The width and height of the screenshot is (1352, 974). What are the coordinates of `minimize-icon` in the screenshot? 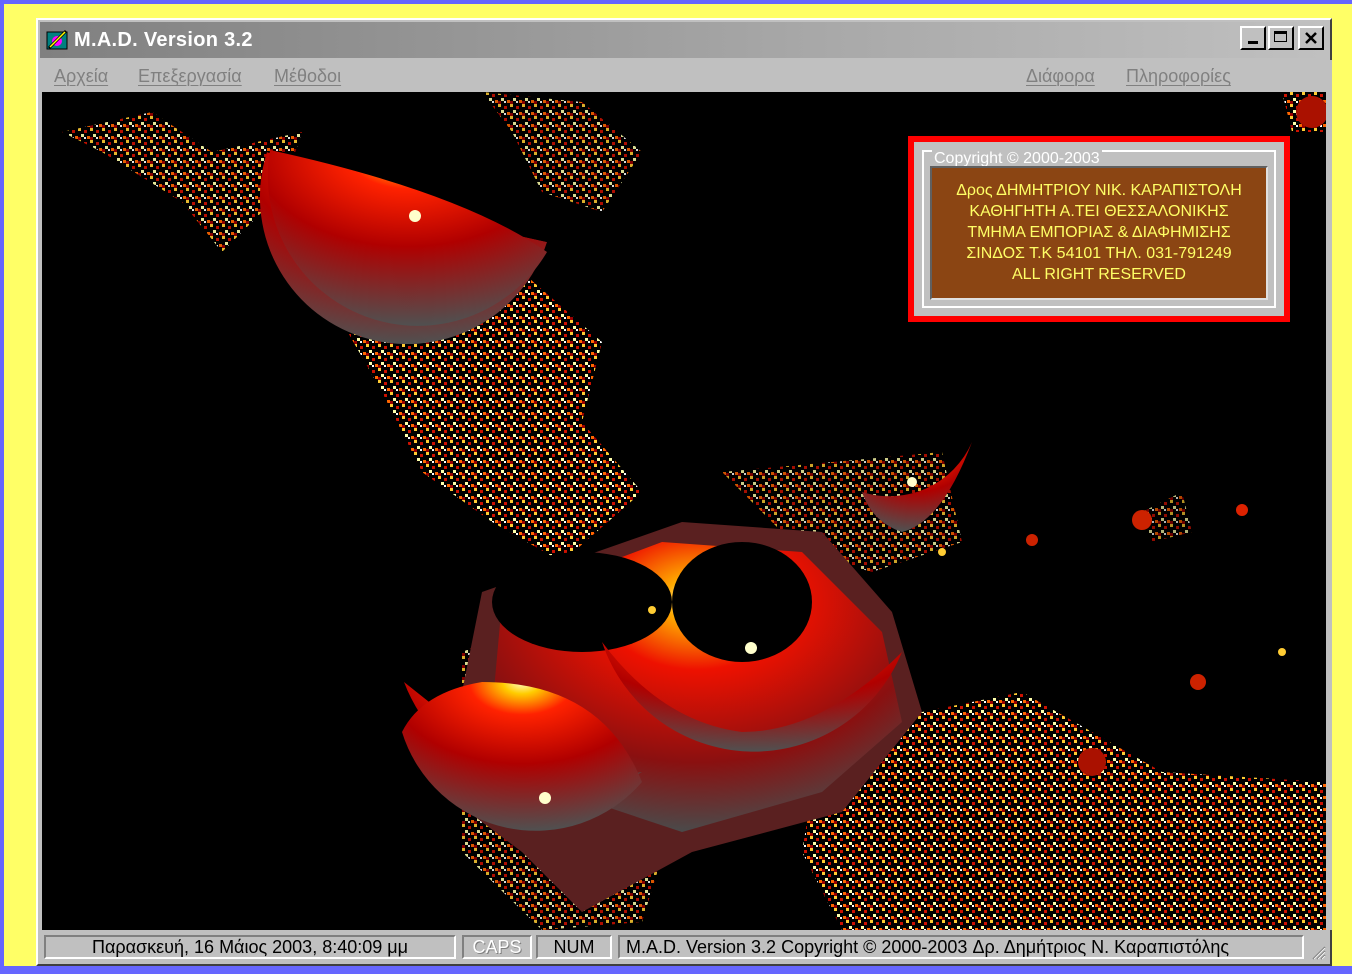 It's located at (1253, 42).